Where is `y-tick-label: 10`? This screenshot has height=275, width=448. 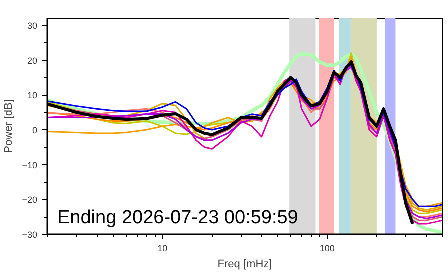 y-tick-label: 10 is located at coordinates (32, 95).